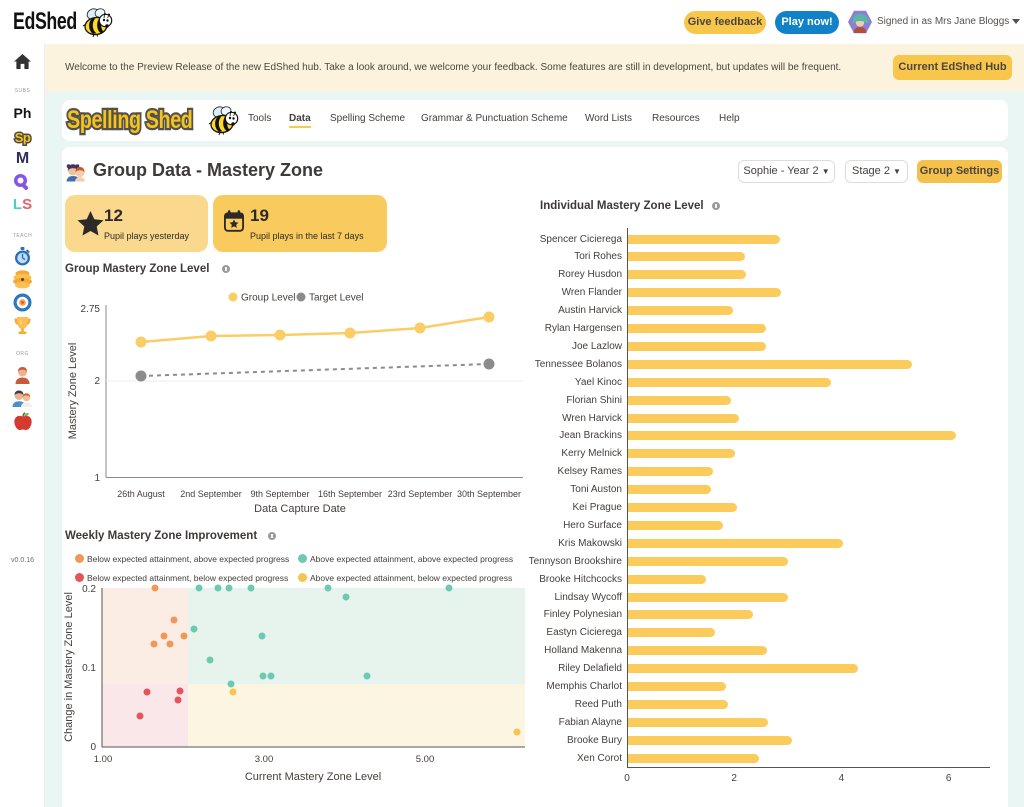 This screenshot has height=807, width=1024. What do you see at coordinates (313, 777) in the screenshot?
I see `svg-text: Current Mastery Zone Level` at bounding box center [313, 777].